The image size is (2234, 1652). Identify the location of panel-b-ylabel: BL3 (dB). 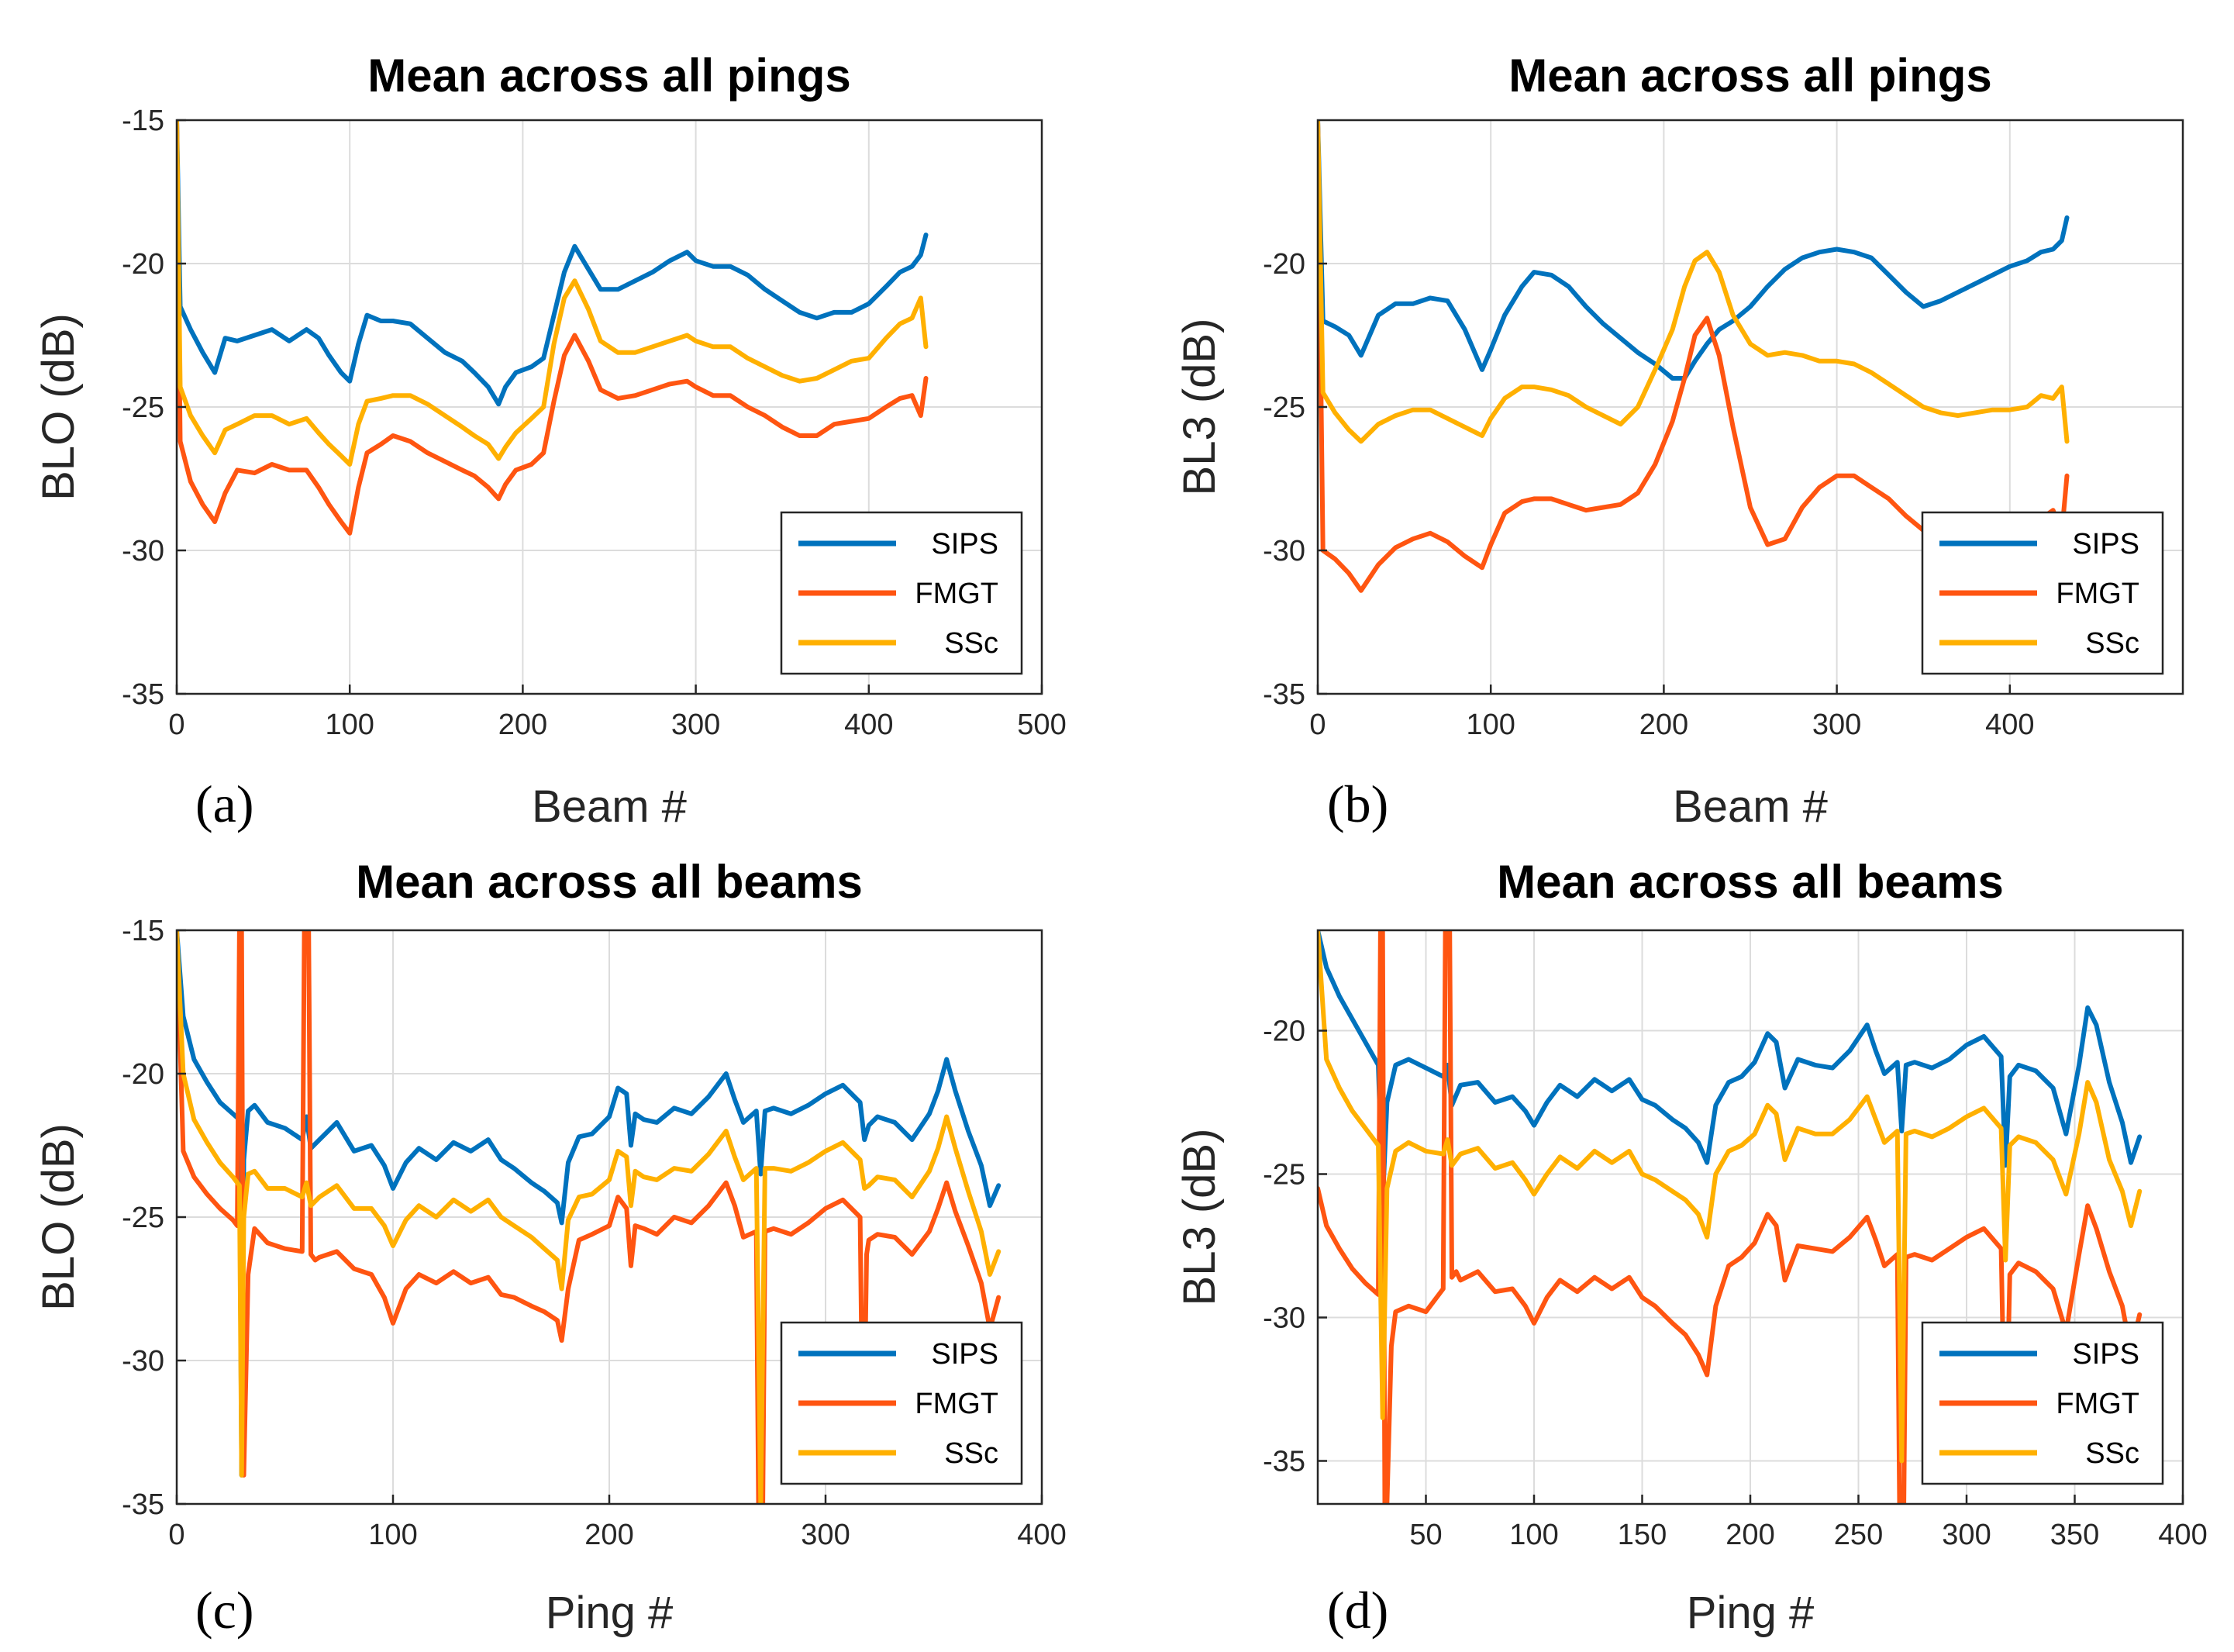
(1199, 407).